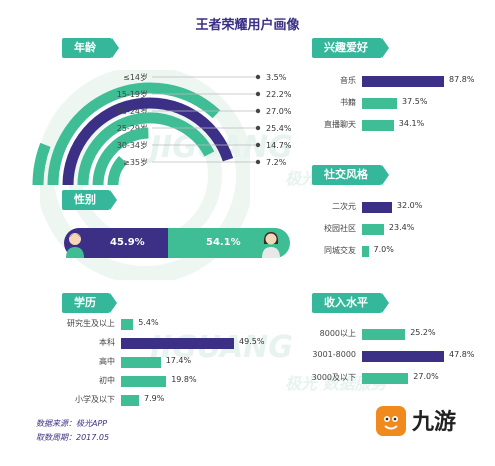 The image size is (495, 466). What do you see at coordinates (247, 25) in the screenshot?
I see `page-title: 王者荣耀用户画像` at bounding box center [247, 25].